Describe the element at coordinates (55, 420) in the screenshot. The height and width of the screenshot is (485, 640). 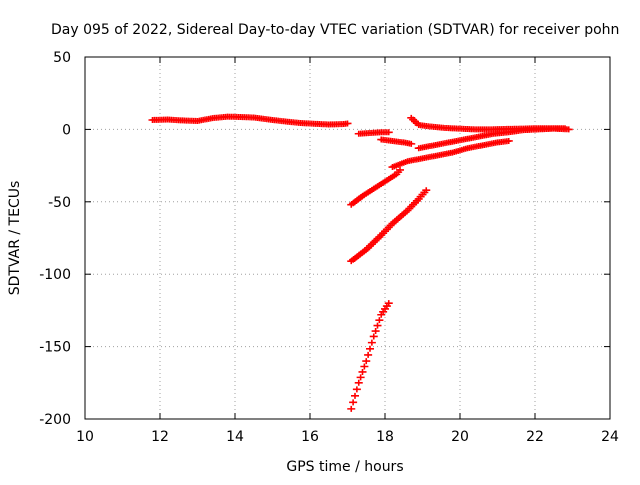
I see `y-tick-label: -200` at that location.